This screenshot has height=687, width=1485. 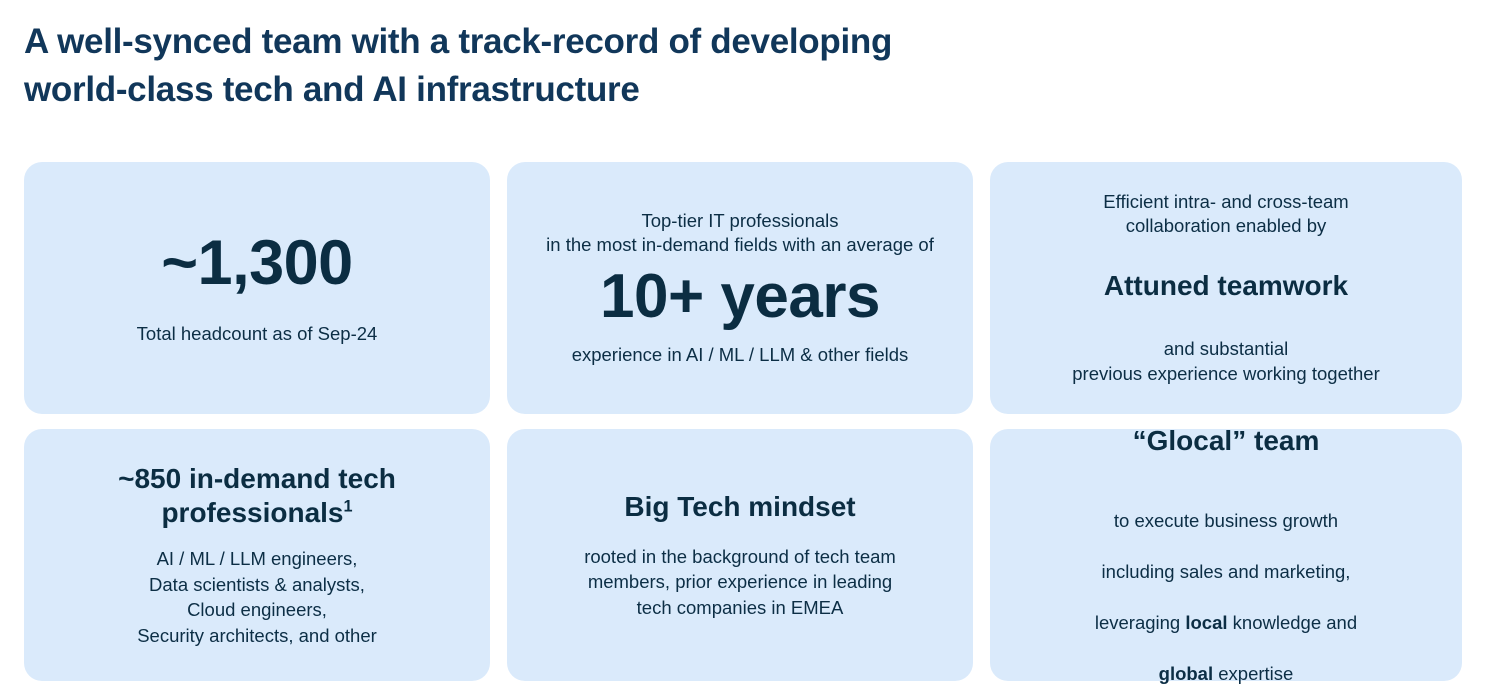 I want to click on glocal-line-1: to execute business growth, so click(x=1226, y=520).